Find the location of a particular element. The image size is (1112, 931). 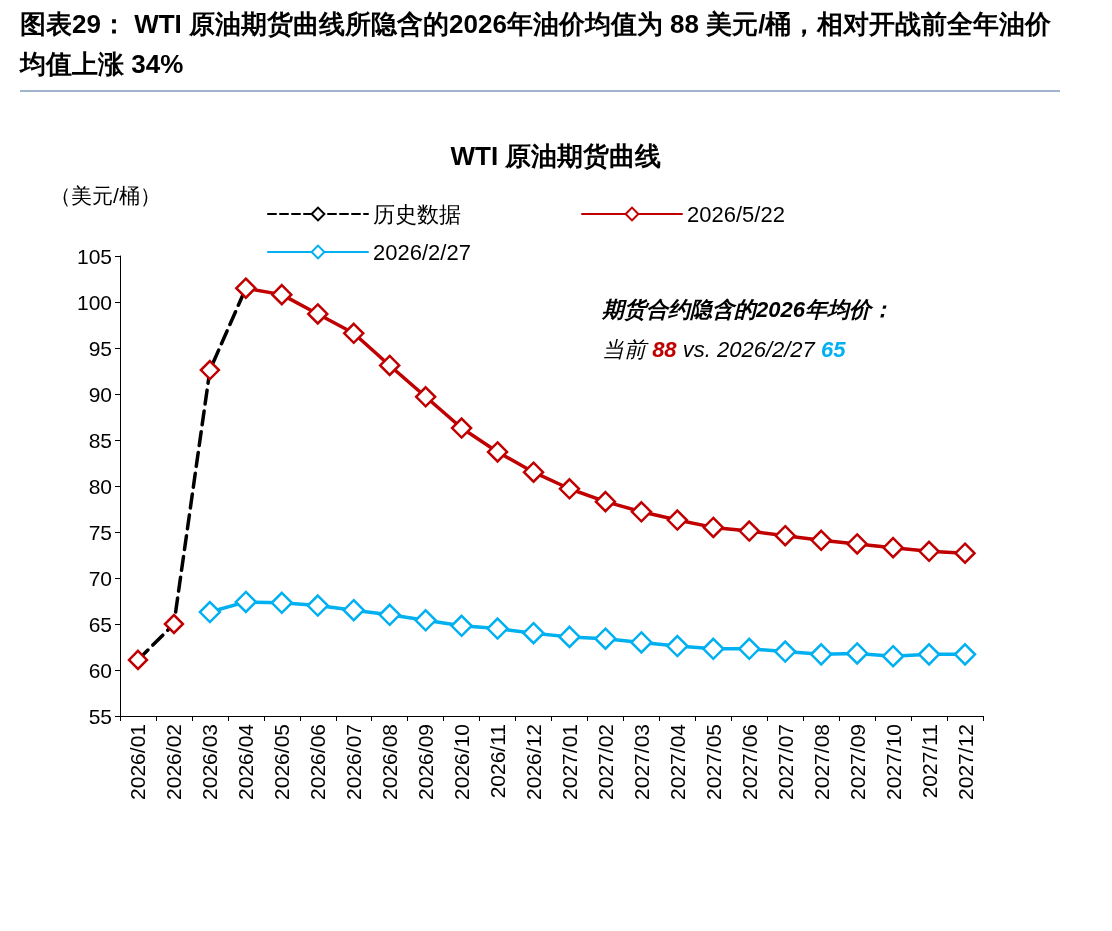

y-tick-label: 65 is located at coordinates (100, 624).